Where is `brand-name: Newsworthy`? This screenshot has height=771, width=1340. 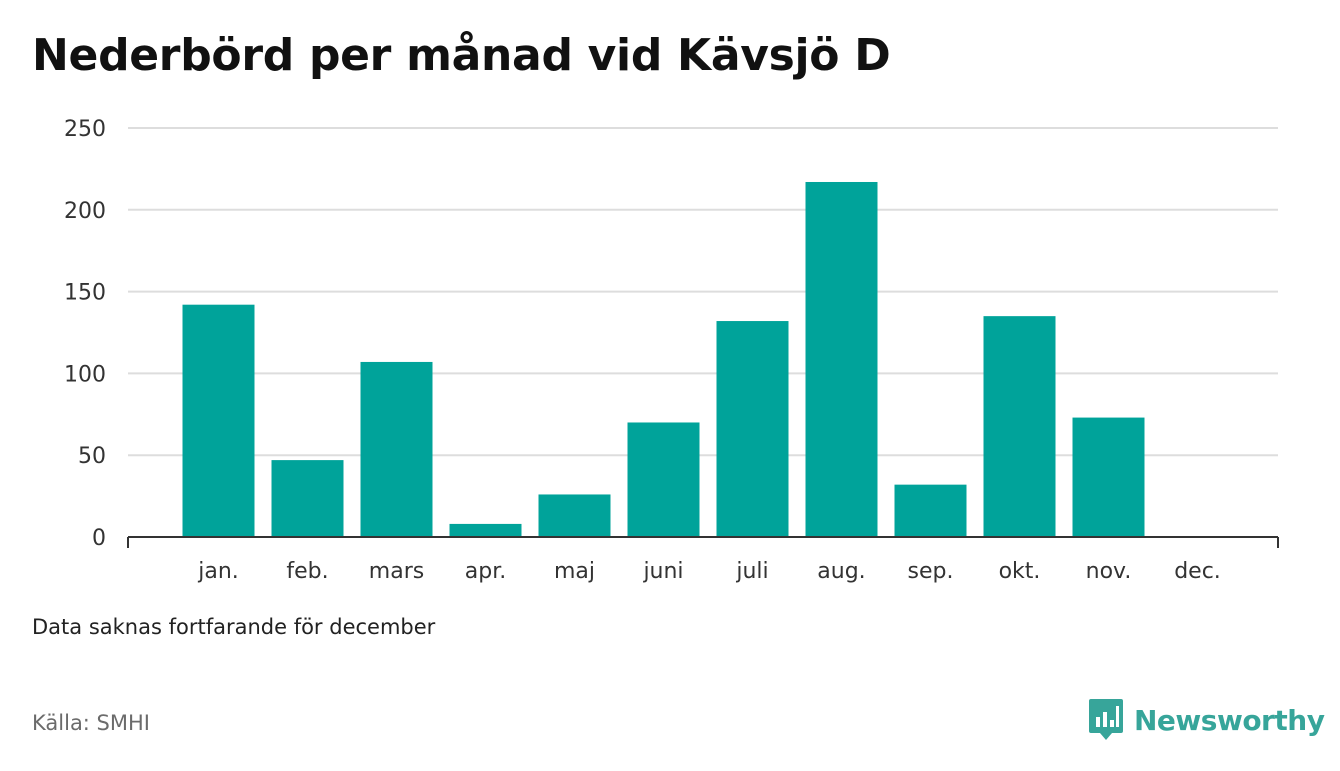
brand-name: Newsworthy is located at coordinates (1229, 720).